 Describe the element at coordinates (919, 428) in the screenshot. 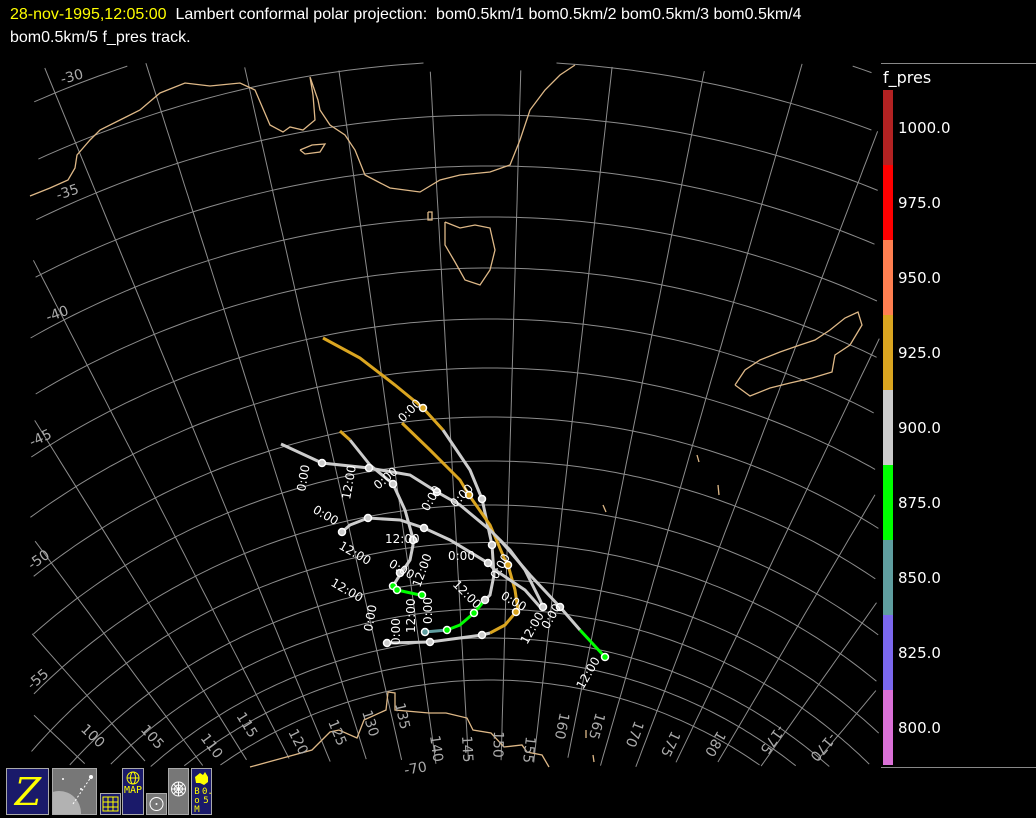

I see `legend-label: 900.0` at that location.